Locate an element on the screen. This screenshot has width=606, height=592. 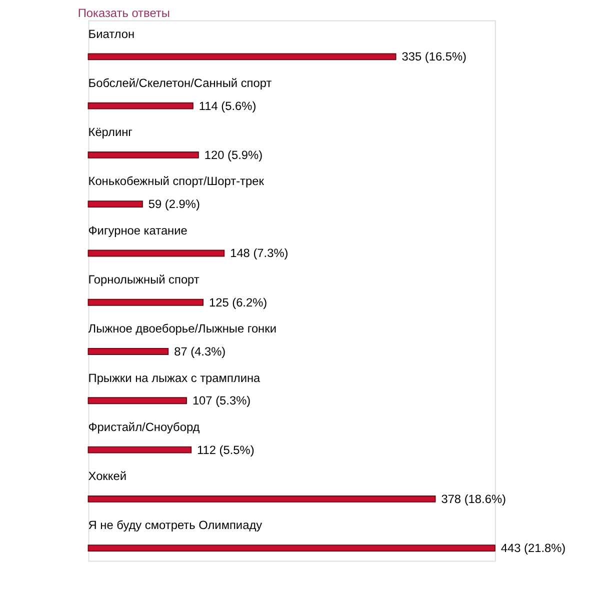
data-label: 335 (16.5%) is located at coordinates (434, 57).